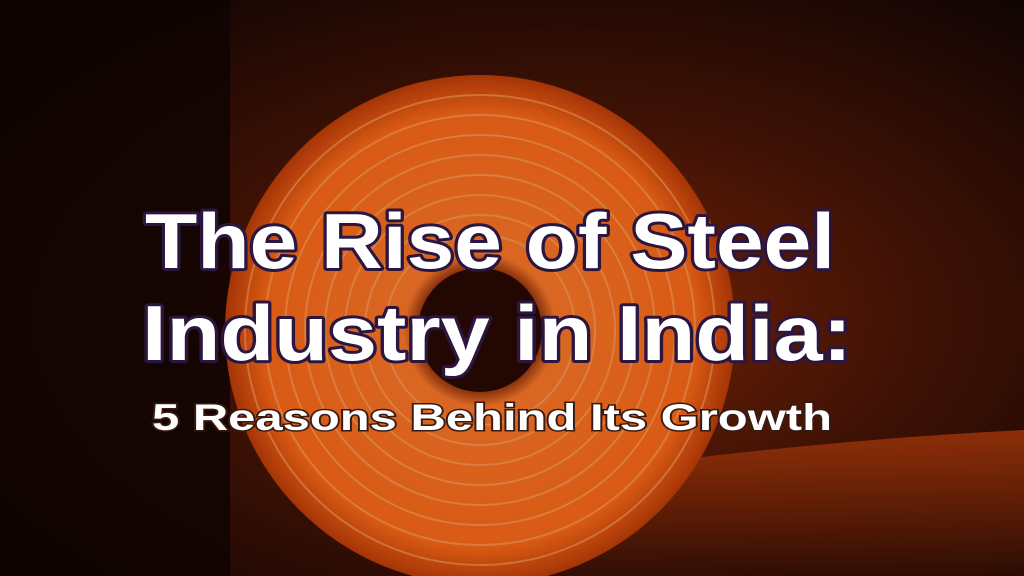 The width and height of the screenshot is (1024, 576). What do you see at coordinates (492, 417) in the screenshot?
I see `subtitle: 5 Reasons Behind Its Growth` at bounding box center [492, 417].